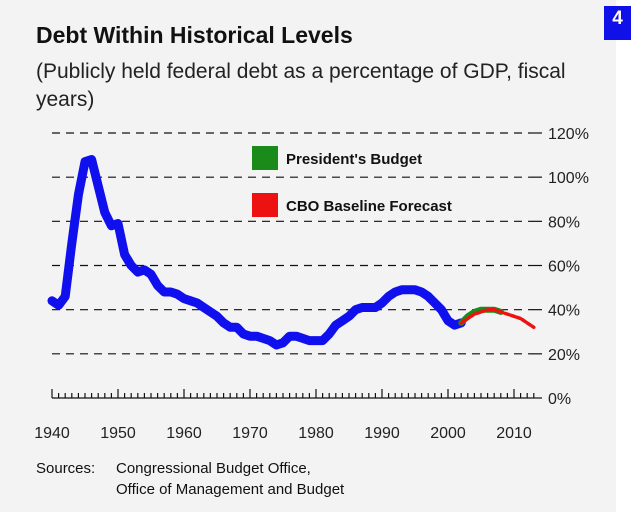  Describe the element at coordinates (369, 206) in the screenshot. I see `legend-label: CBO Baseline Forecast` at that location.